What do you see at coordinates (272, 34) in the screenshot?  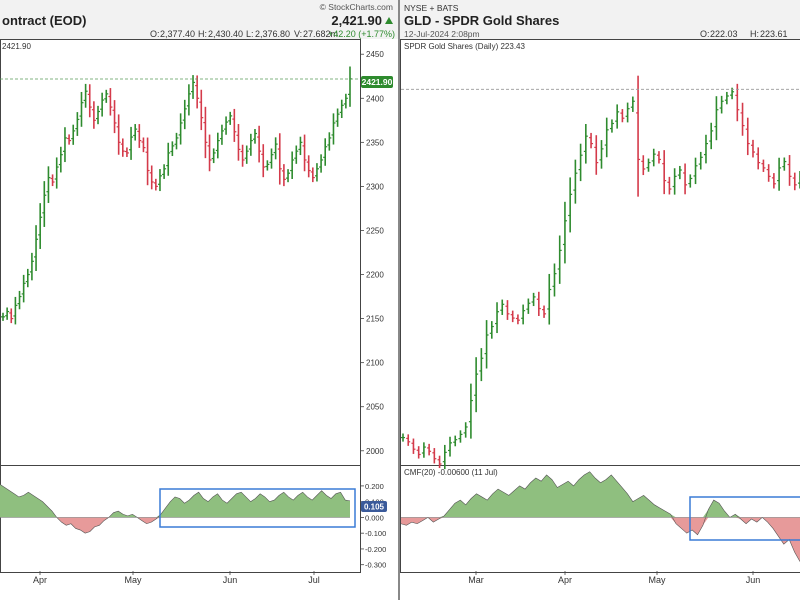 I see `ohlc-low: 2,376.80` at bounding box center [272, 34].